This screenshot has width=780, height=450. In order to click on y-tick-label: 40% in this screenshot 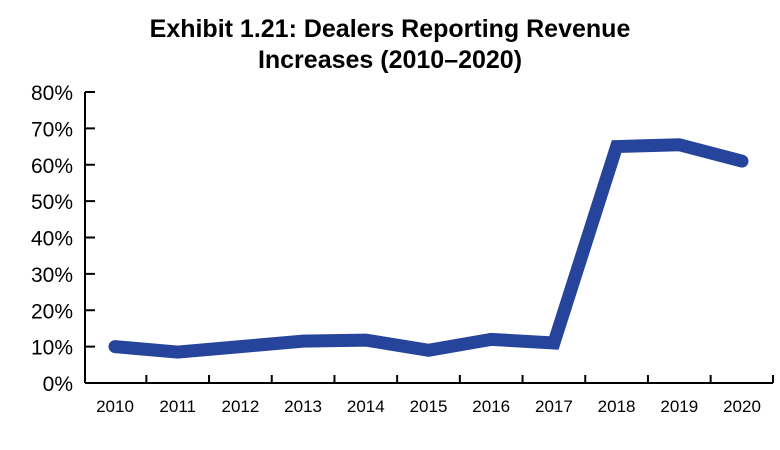, I will do `click(52, 239)`.